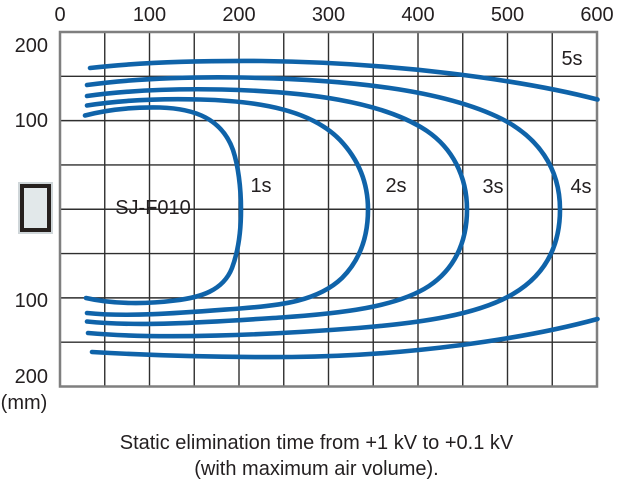  I want to click on curve-label-5s: 5s, so click(572, 59).